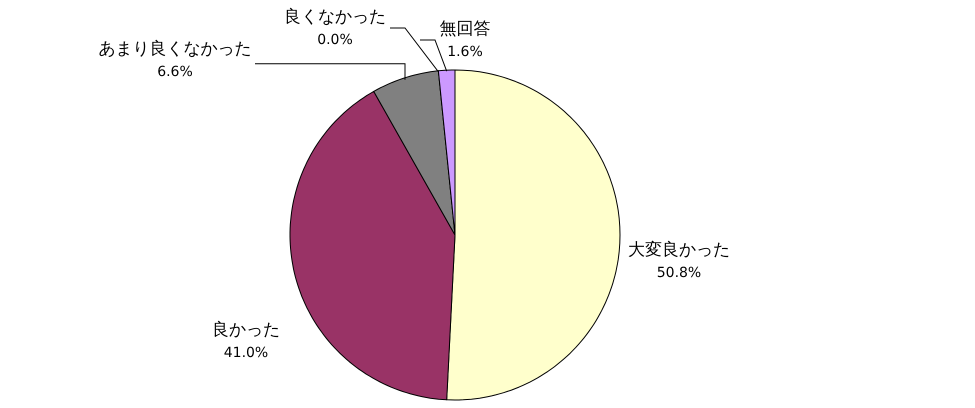  I want to click on slice-label: 良かった, so click(246, 330).